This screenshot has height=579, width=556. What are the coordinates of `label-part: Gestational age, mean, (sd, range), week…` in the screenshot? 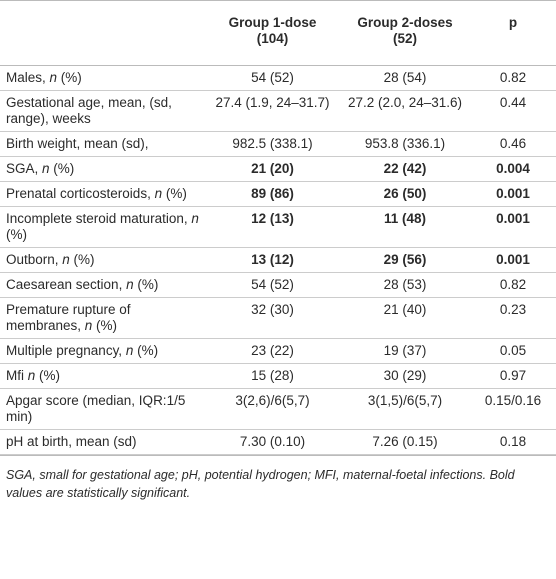 It's located at (89, 110).